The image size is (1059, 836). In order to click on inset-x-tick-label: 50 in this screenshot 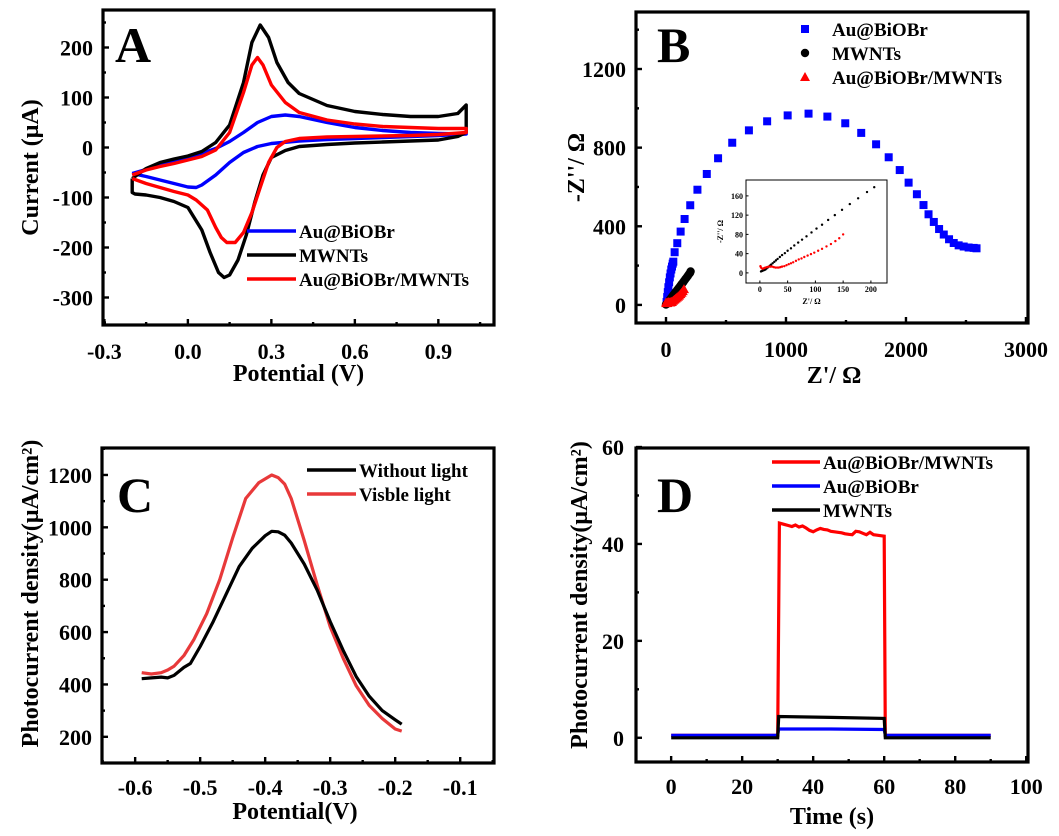, I will do `click(788, 289)`.